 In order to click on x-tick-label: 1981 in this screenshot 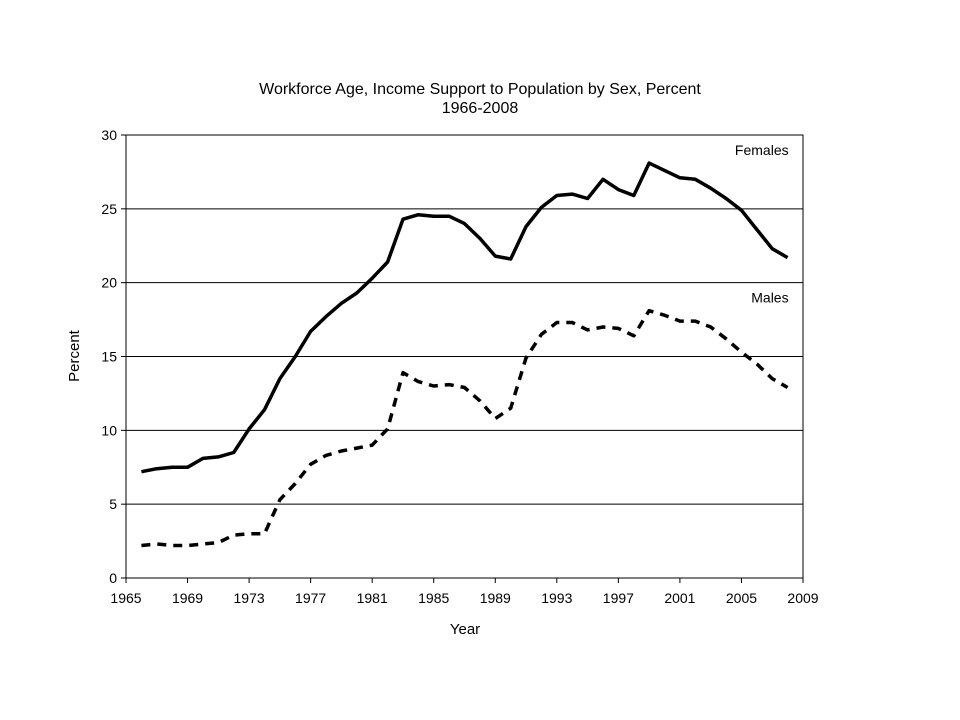, I will do `click(372, 598)`.